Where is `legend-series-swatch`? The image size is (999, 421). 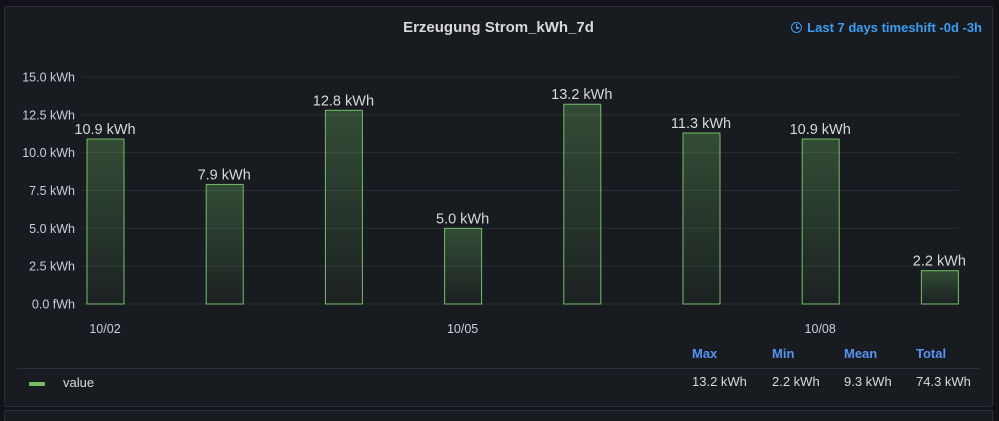 legend-series-swatch is located at coordinates (37, 384).